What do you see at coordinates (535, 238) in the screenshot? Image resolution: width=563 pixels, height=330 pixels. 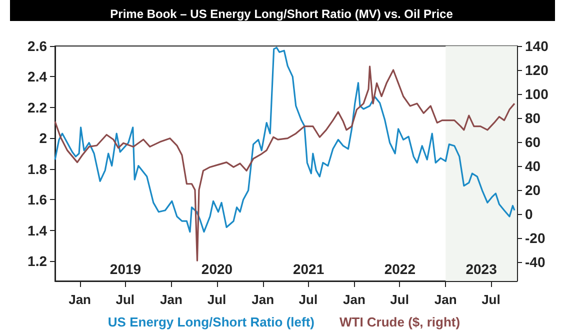 I see `y2-tick-label: -20` at bounding box center [535, 238].